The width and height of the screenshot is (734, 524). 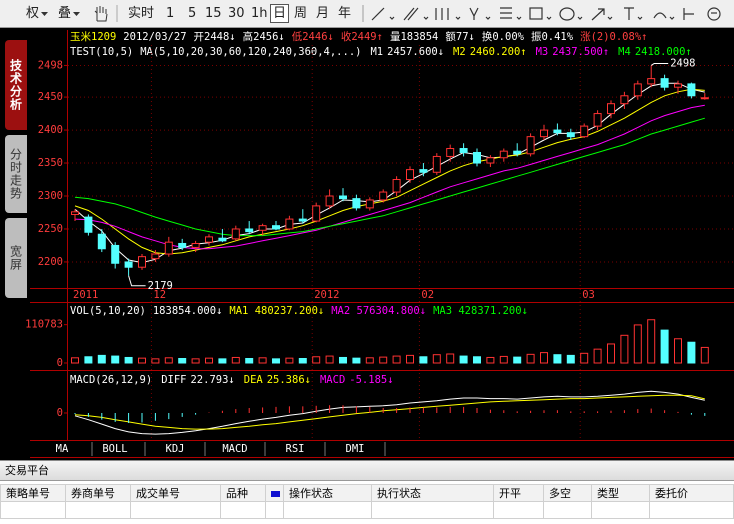 I want to click on header-item: MA(5,10,20,30,60,120,240,360,4,...), so click(x=250, y=52).